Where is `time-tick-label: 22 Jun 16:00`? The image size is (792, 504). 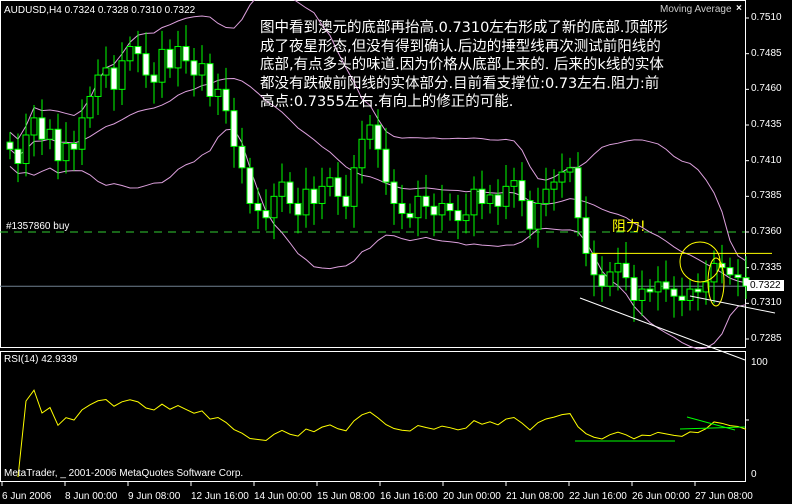 time-tick-label: 22 Jun 16:00 is located at coordinates (598, 496).